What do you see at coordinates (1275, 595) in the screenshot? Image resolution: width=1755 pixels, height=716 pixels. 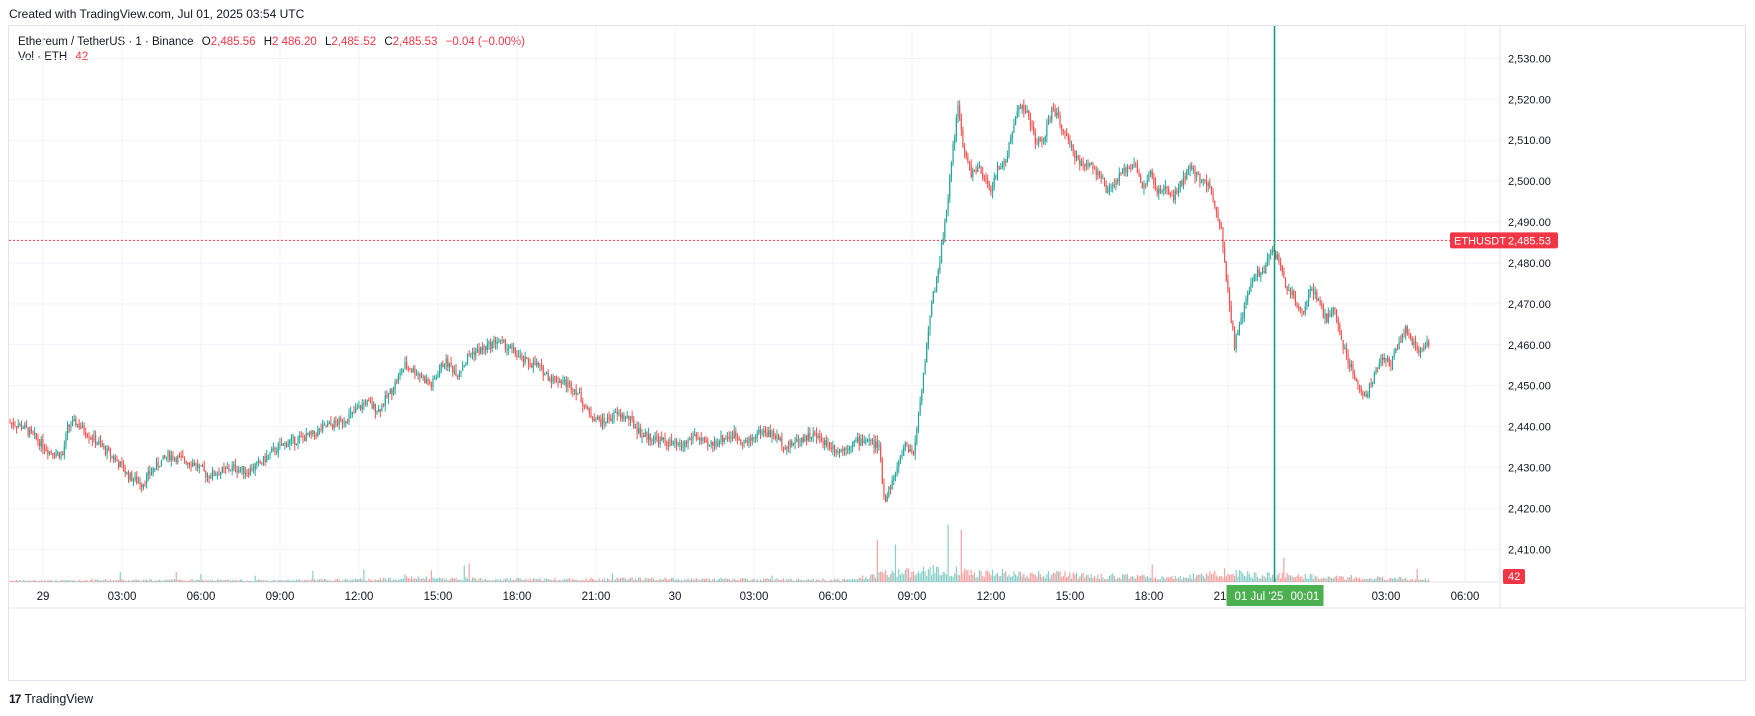 I see `crosshair-time-label: 01 Jul '25 00:01` at bounding box center [1275, 595].